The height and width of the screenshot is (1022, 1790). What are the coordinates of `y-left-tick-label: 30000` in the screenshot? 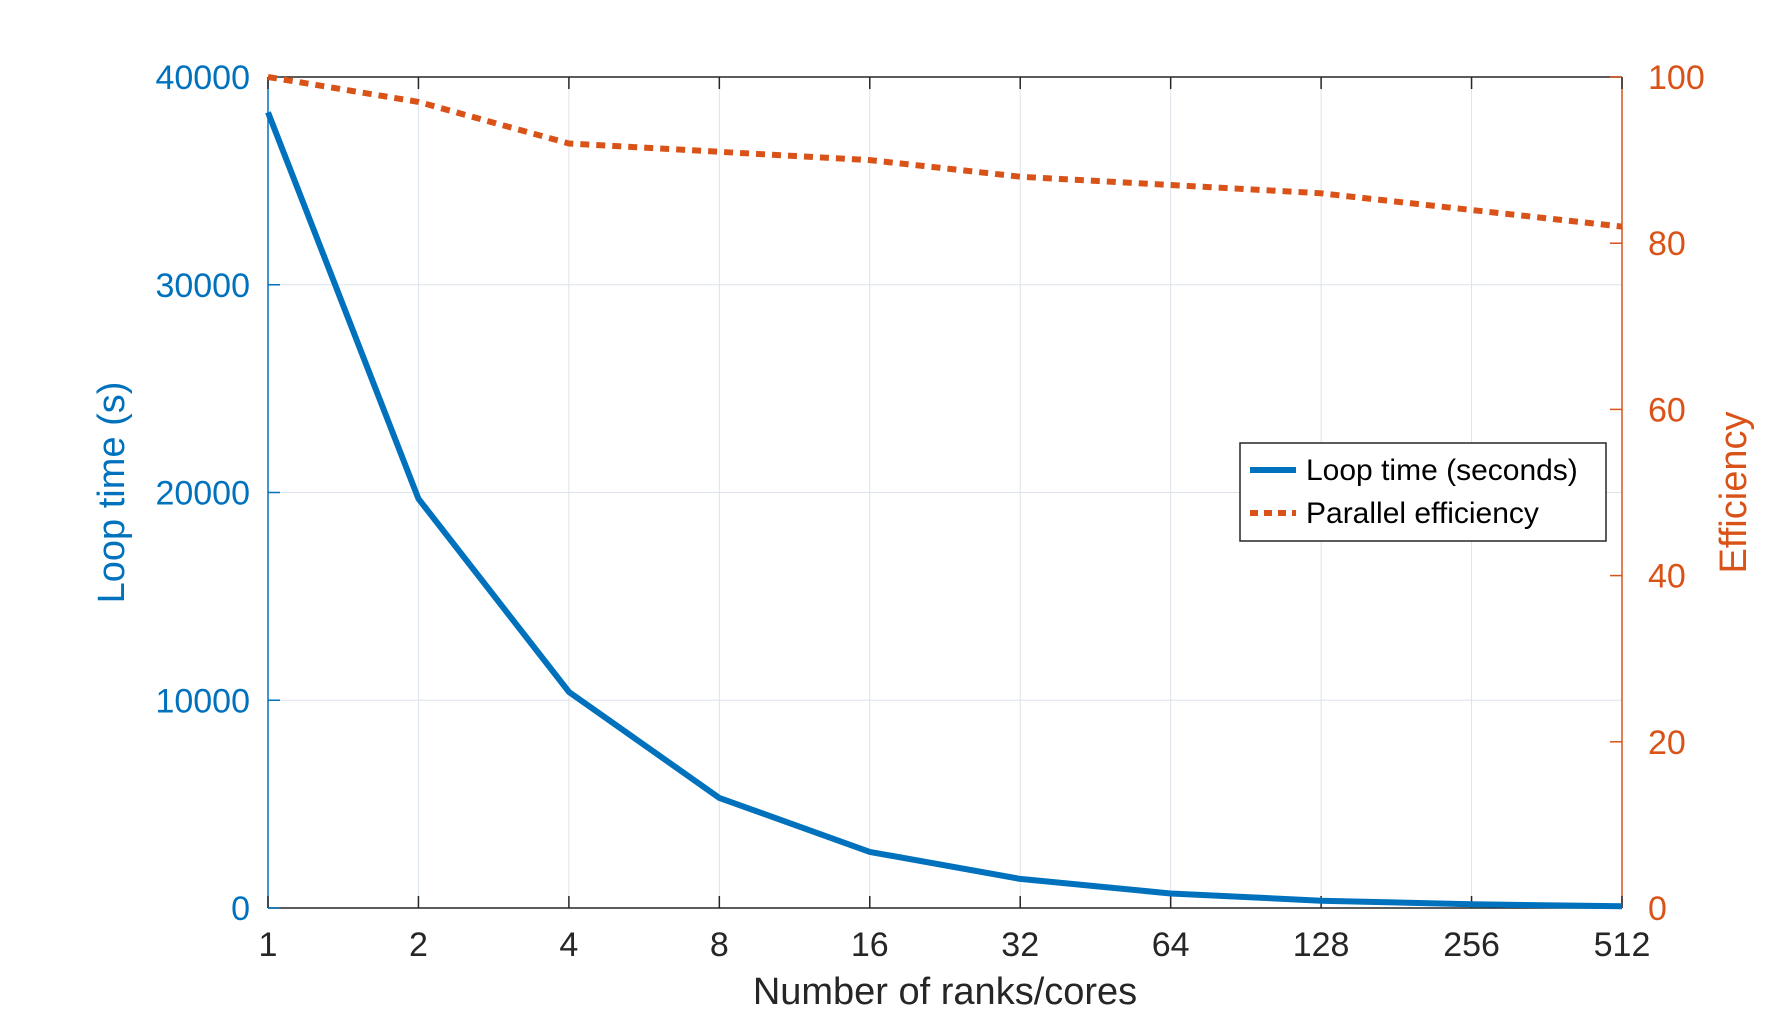 It's located at (202, 286).